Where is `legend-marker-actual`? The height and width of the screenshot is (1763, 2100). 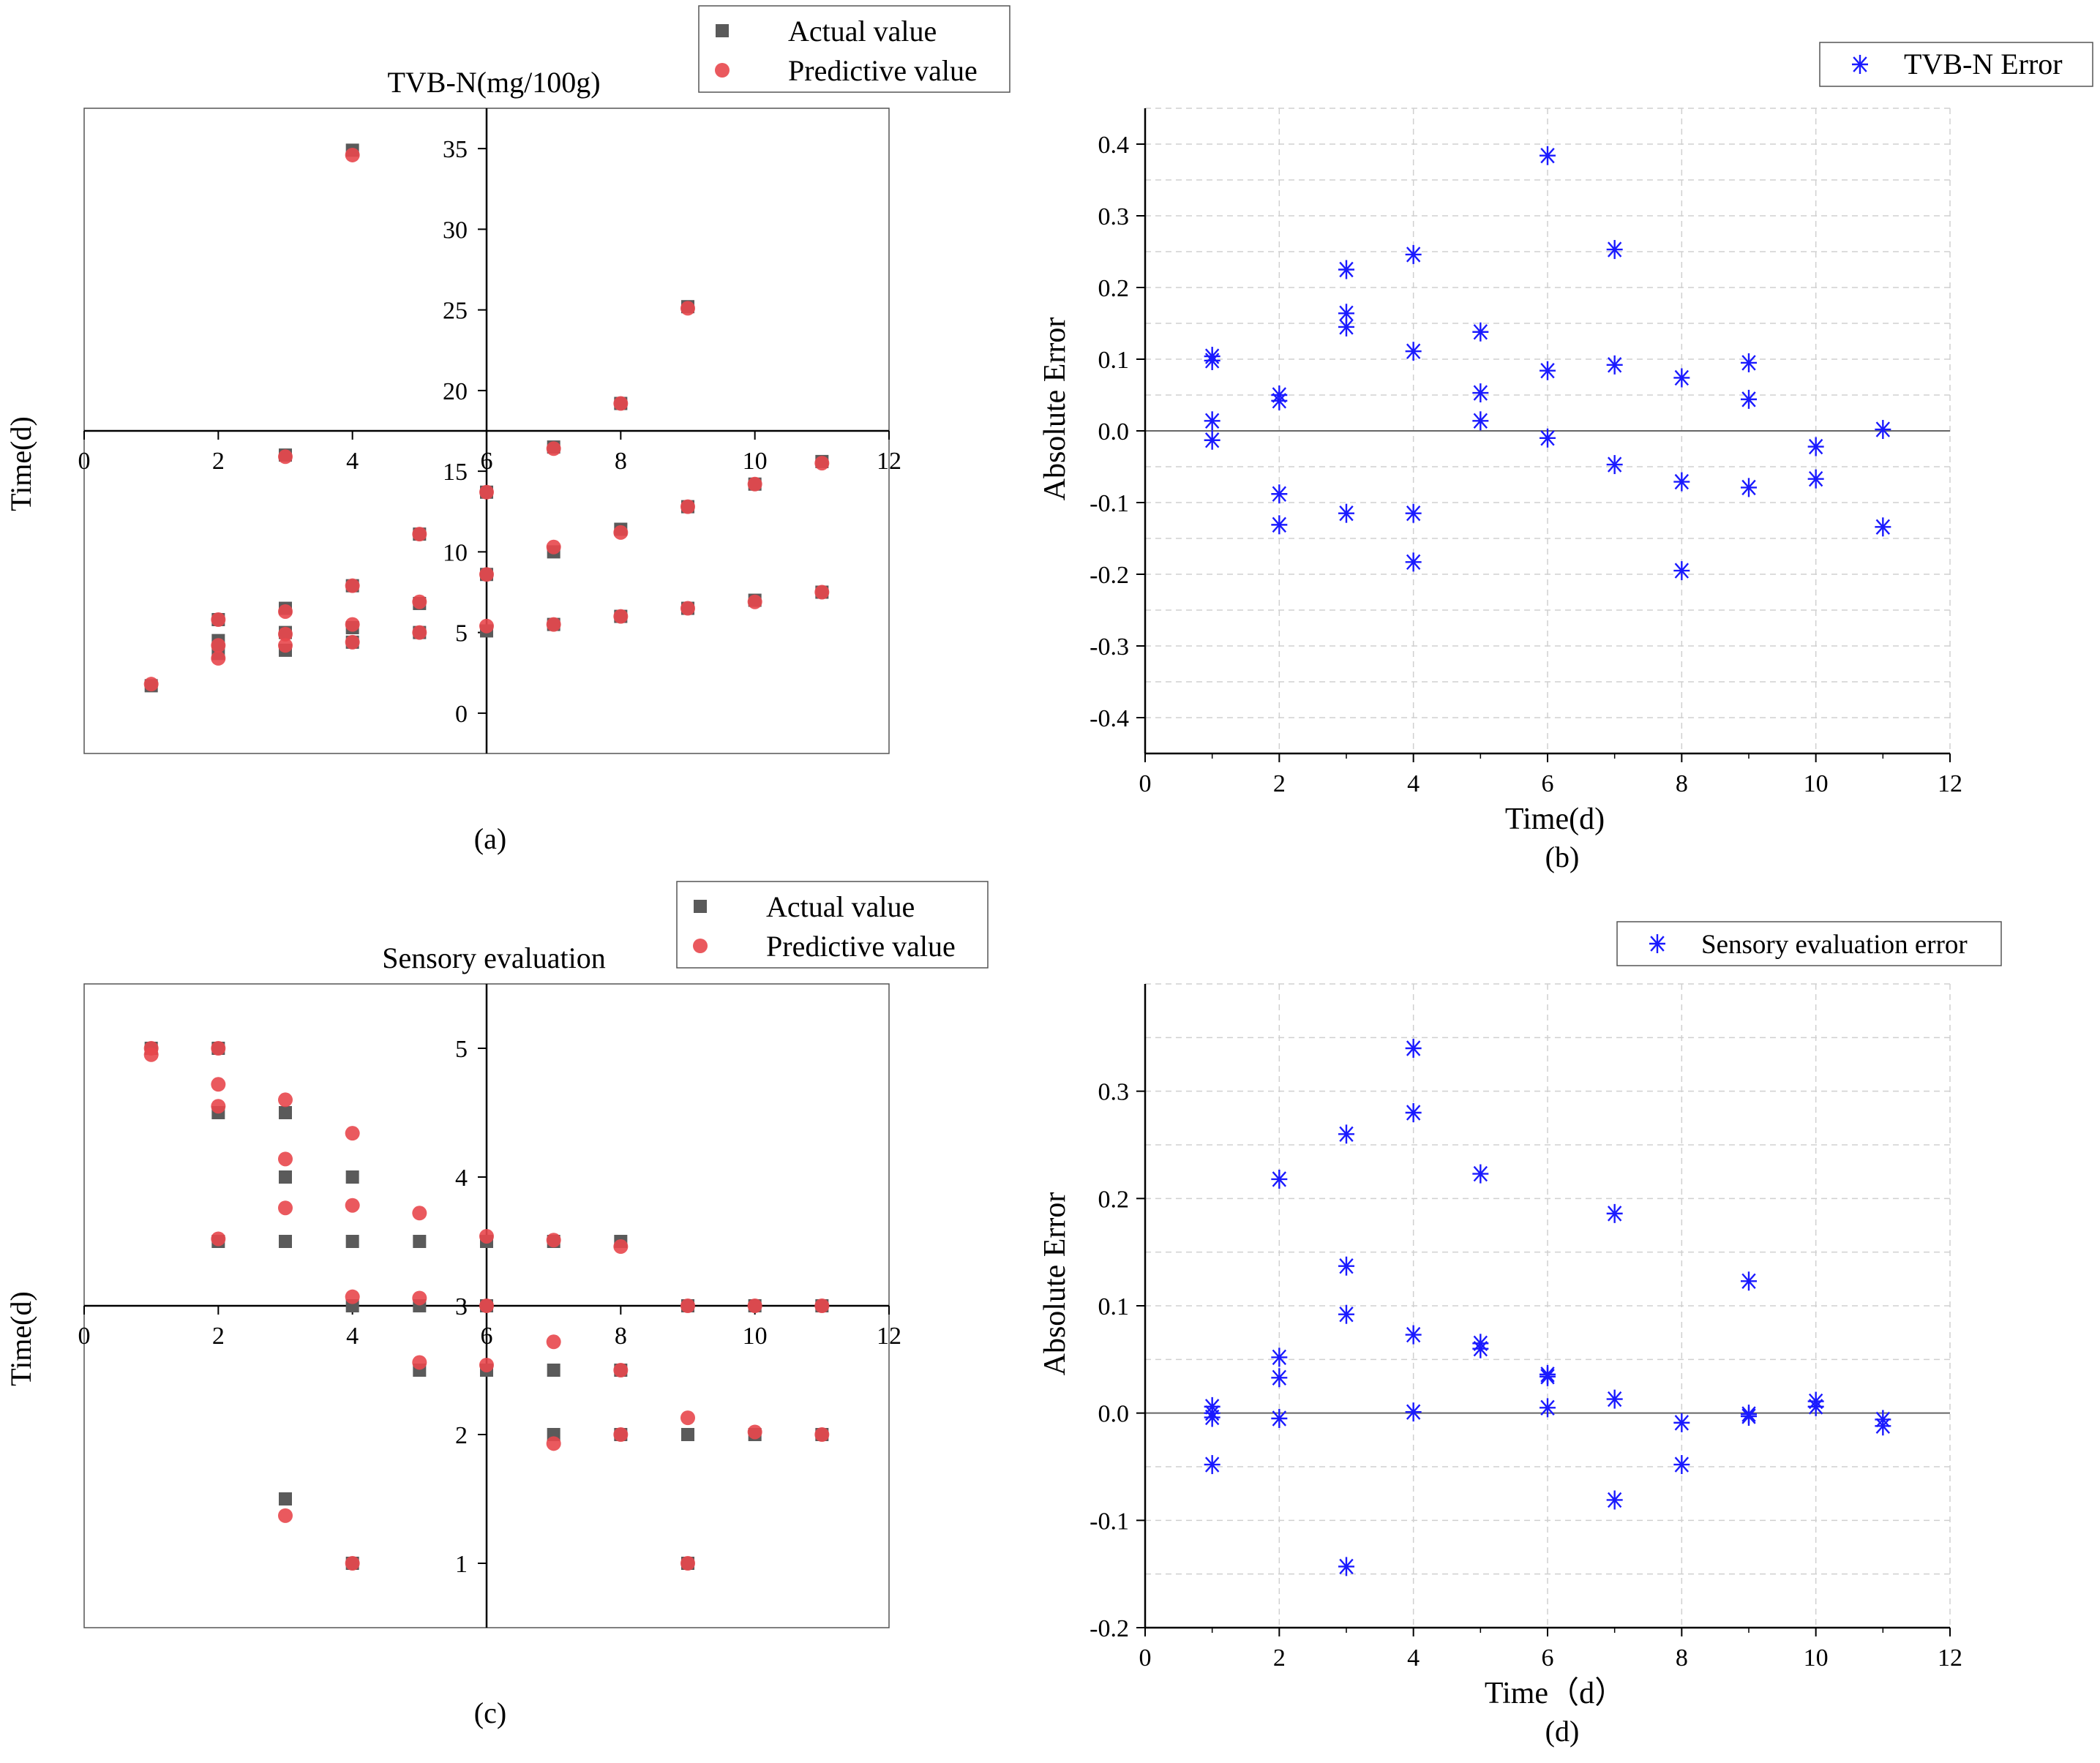 legend-marker-actual is located at coordinates (700, 906).